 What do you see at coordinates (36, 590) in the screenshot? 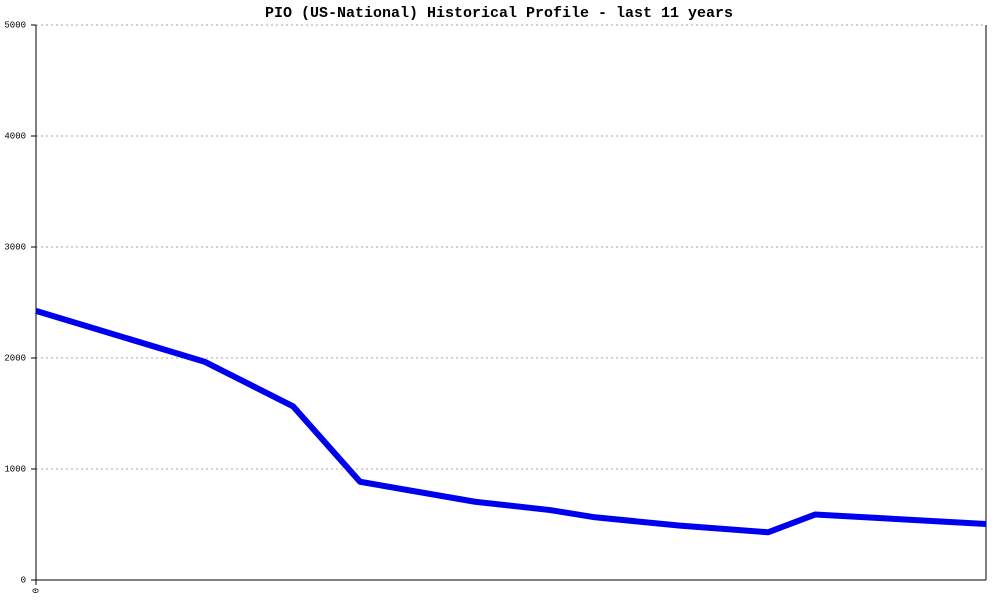
I see `x-tick-label: 0` at bounding box center [36, 590].